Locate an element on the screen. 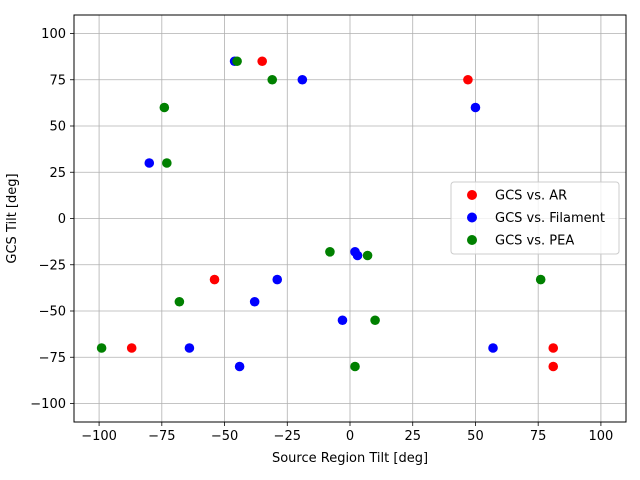 Image resolution: width=640 pixels, height=480 pixels. x-tick-label: −50 is located at coordinates (224, 436).